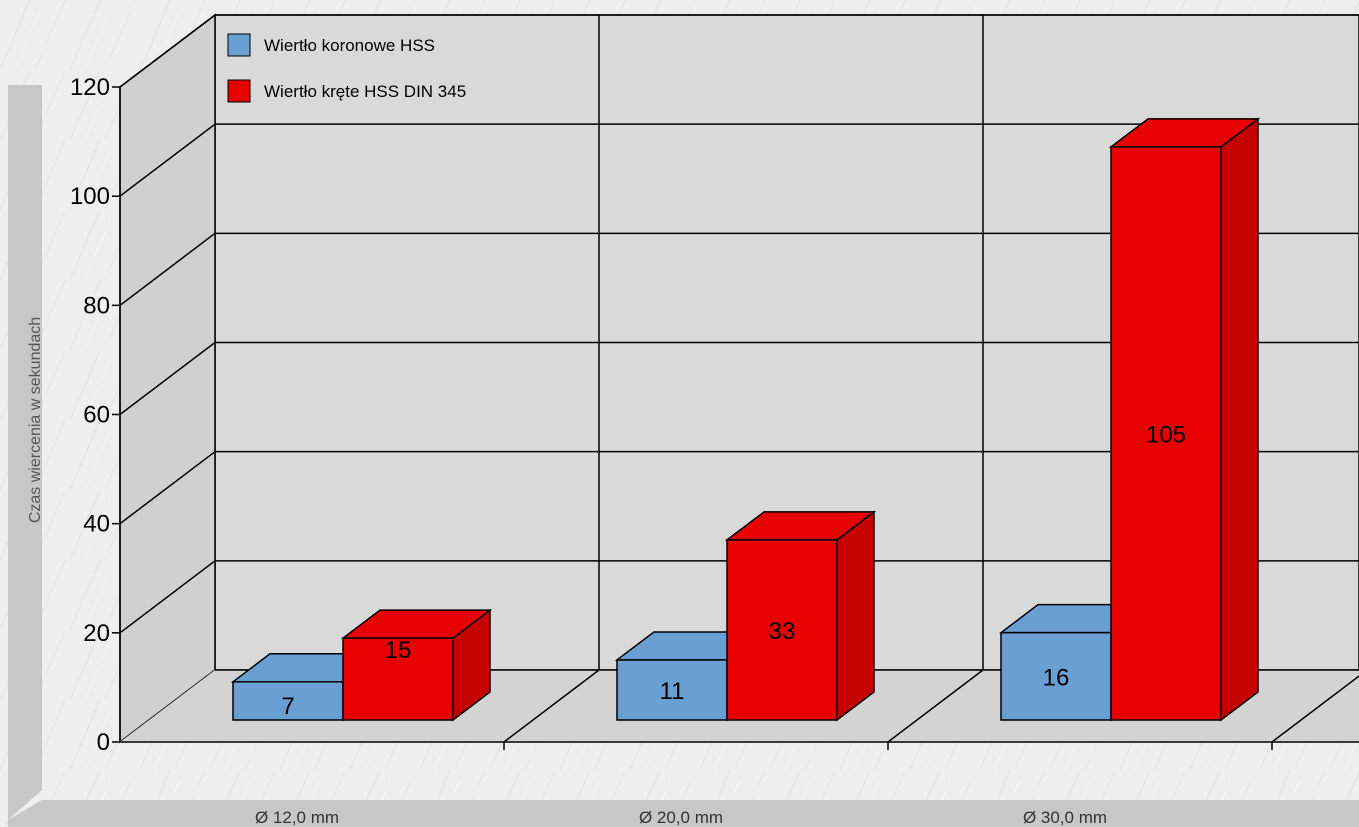 Image resolution: width=1359 pixels, height=827 pixels. Describe the element at coordinates (103, 742) in the screenshot. I see `y-tick-label: 0` at that location.